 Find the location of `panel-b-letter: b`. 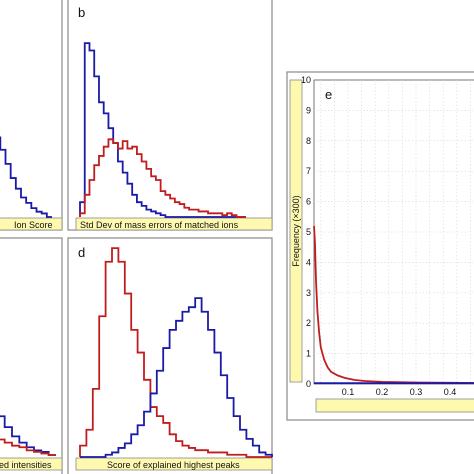

panel-b-letter: b is located at coordinates (81, 12).